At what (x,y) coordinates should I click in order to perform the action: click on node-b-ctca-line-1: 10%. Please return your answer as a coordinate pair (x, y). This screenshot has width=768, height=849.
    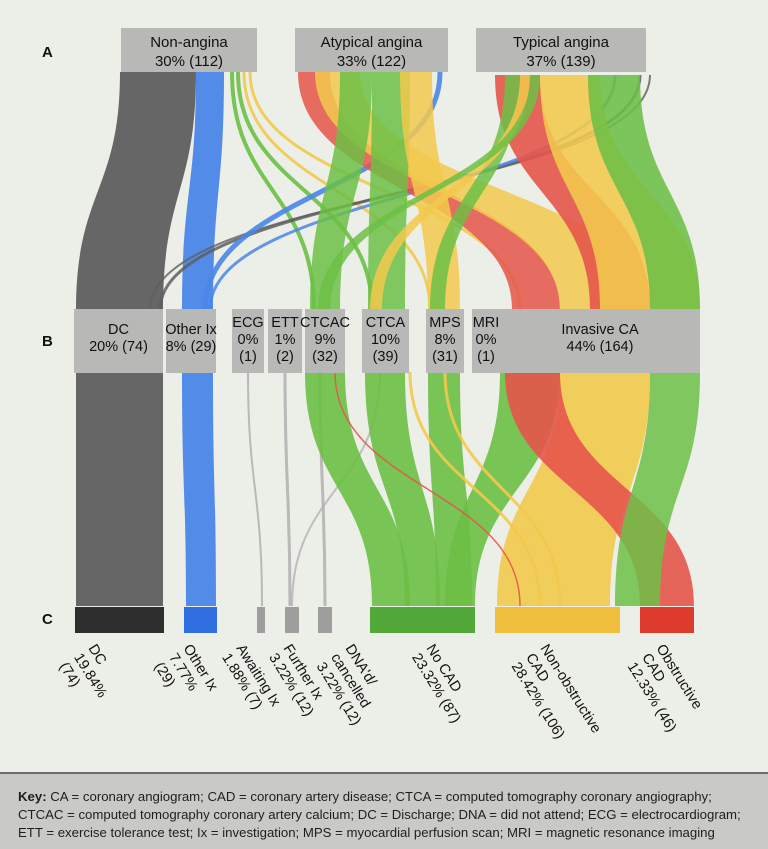
    Looking at the image, I should click on (385, 340).